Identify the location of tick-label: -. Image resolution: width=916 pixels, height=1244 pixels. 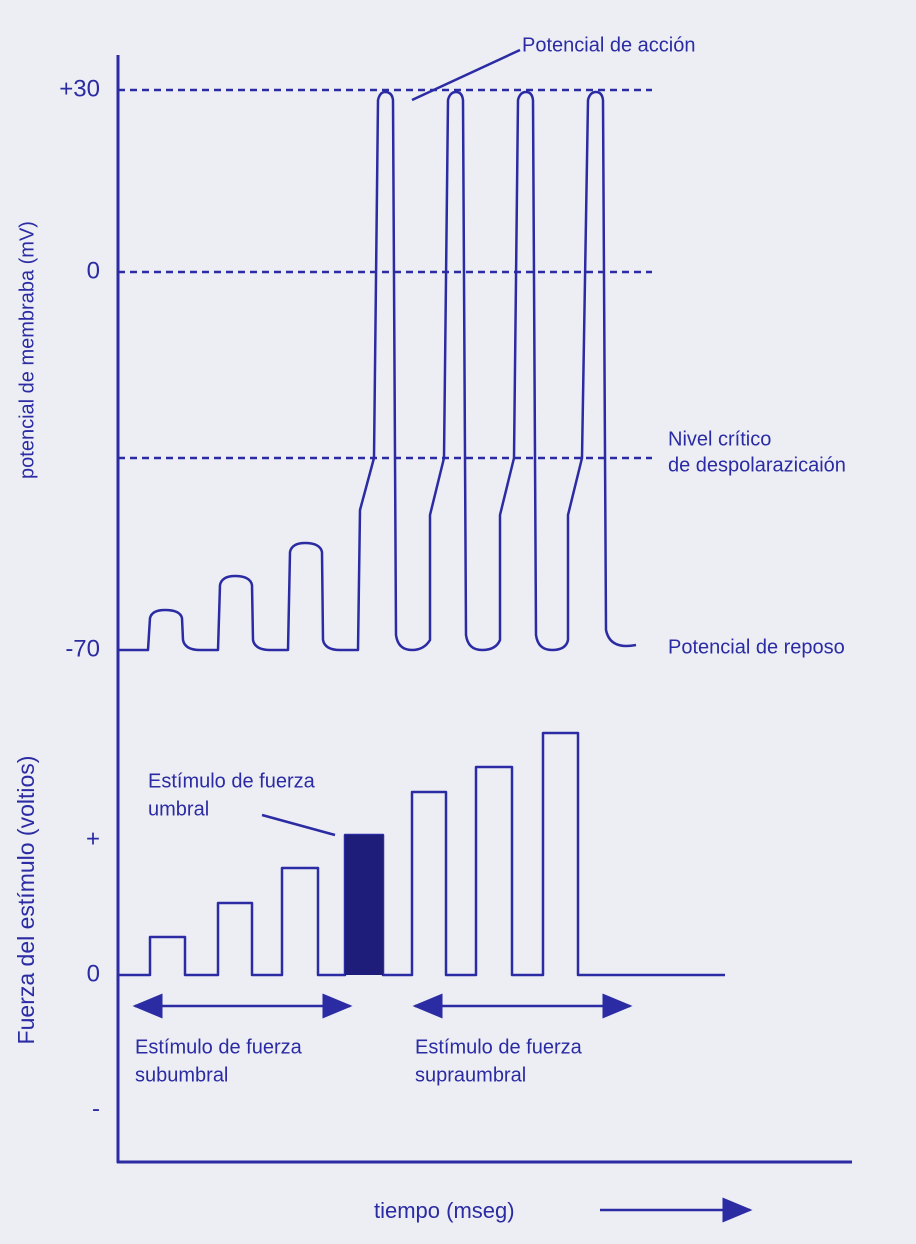
(96, 1108).